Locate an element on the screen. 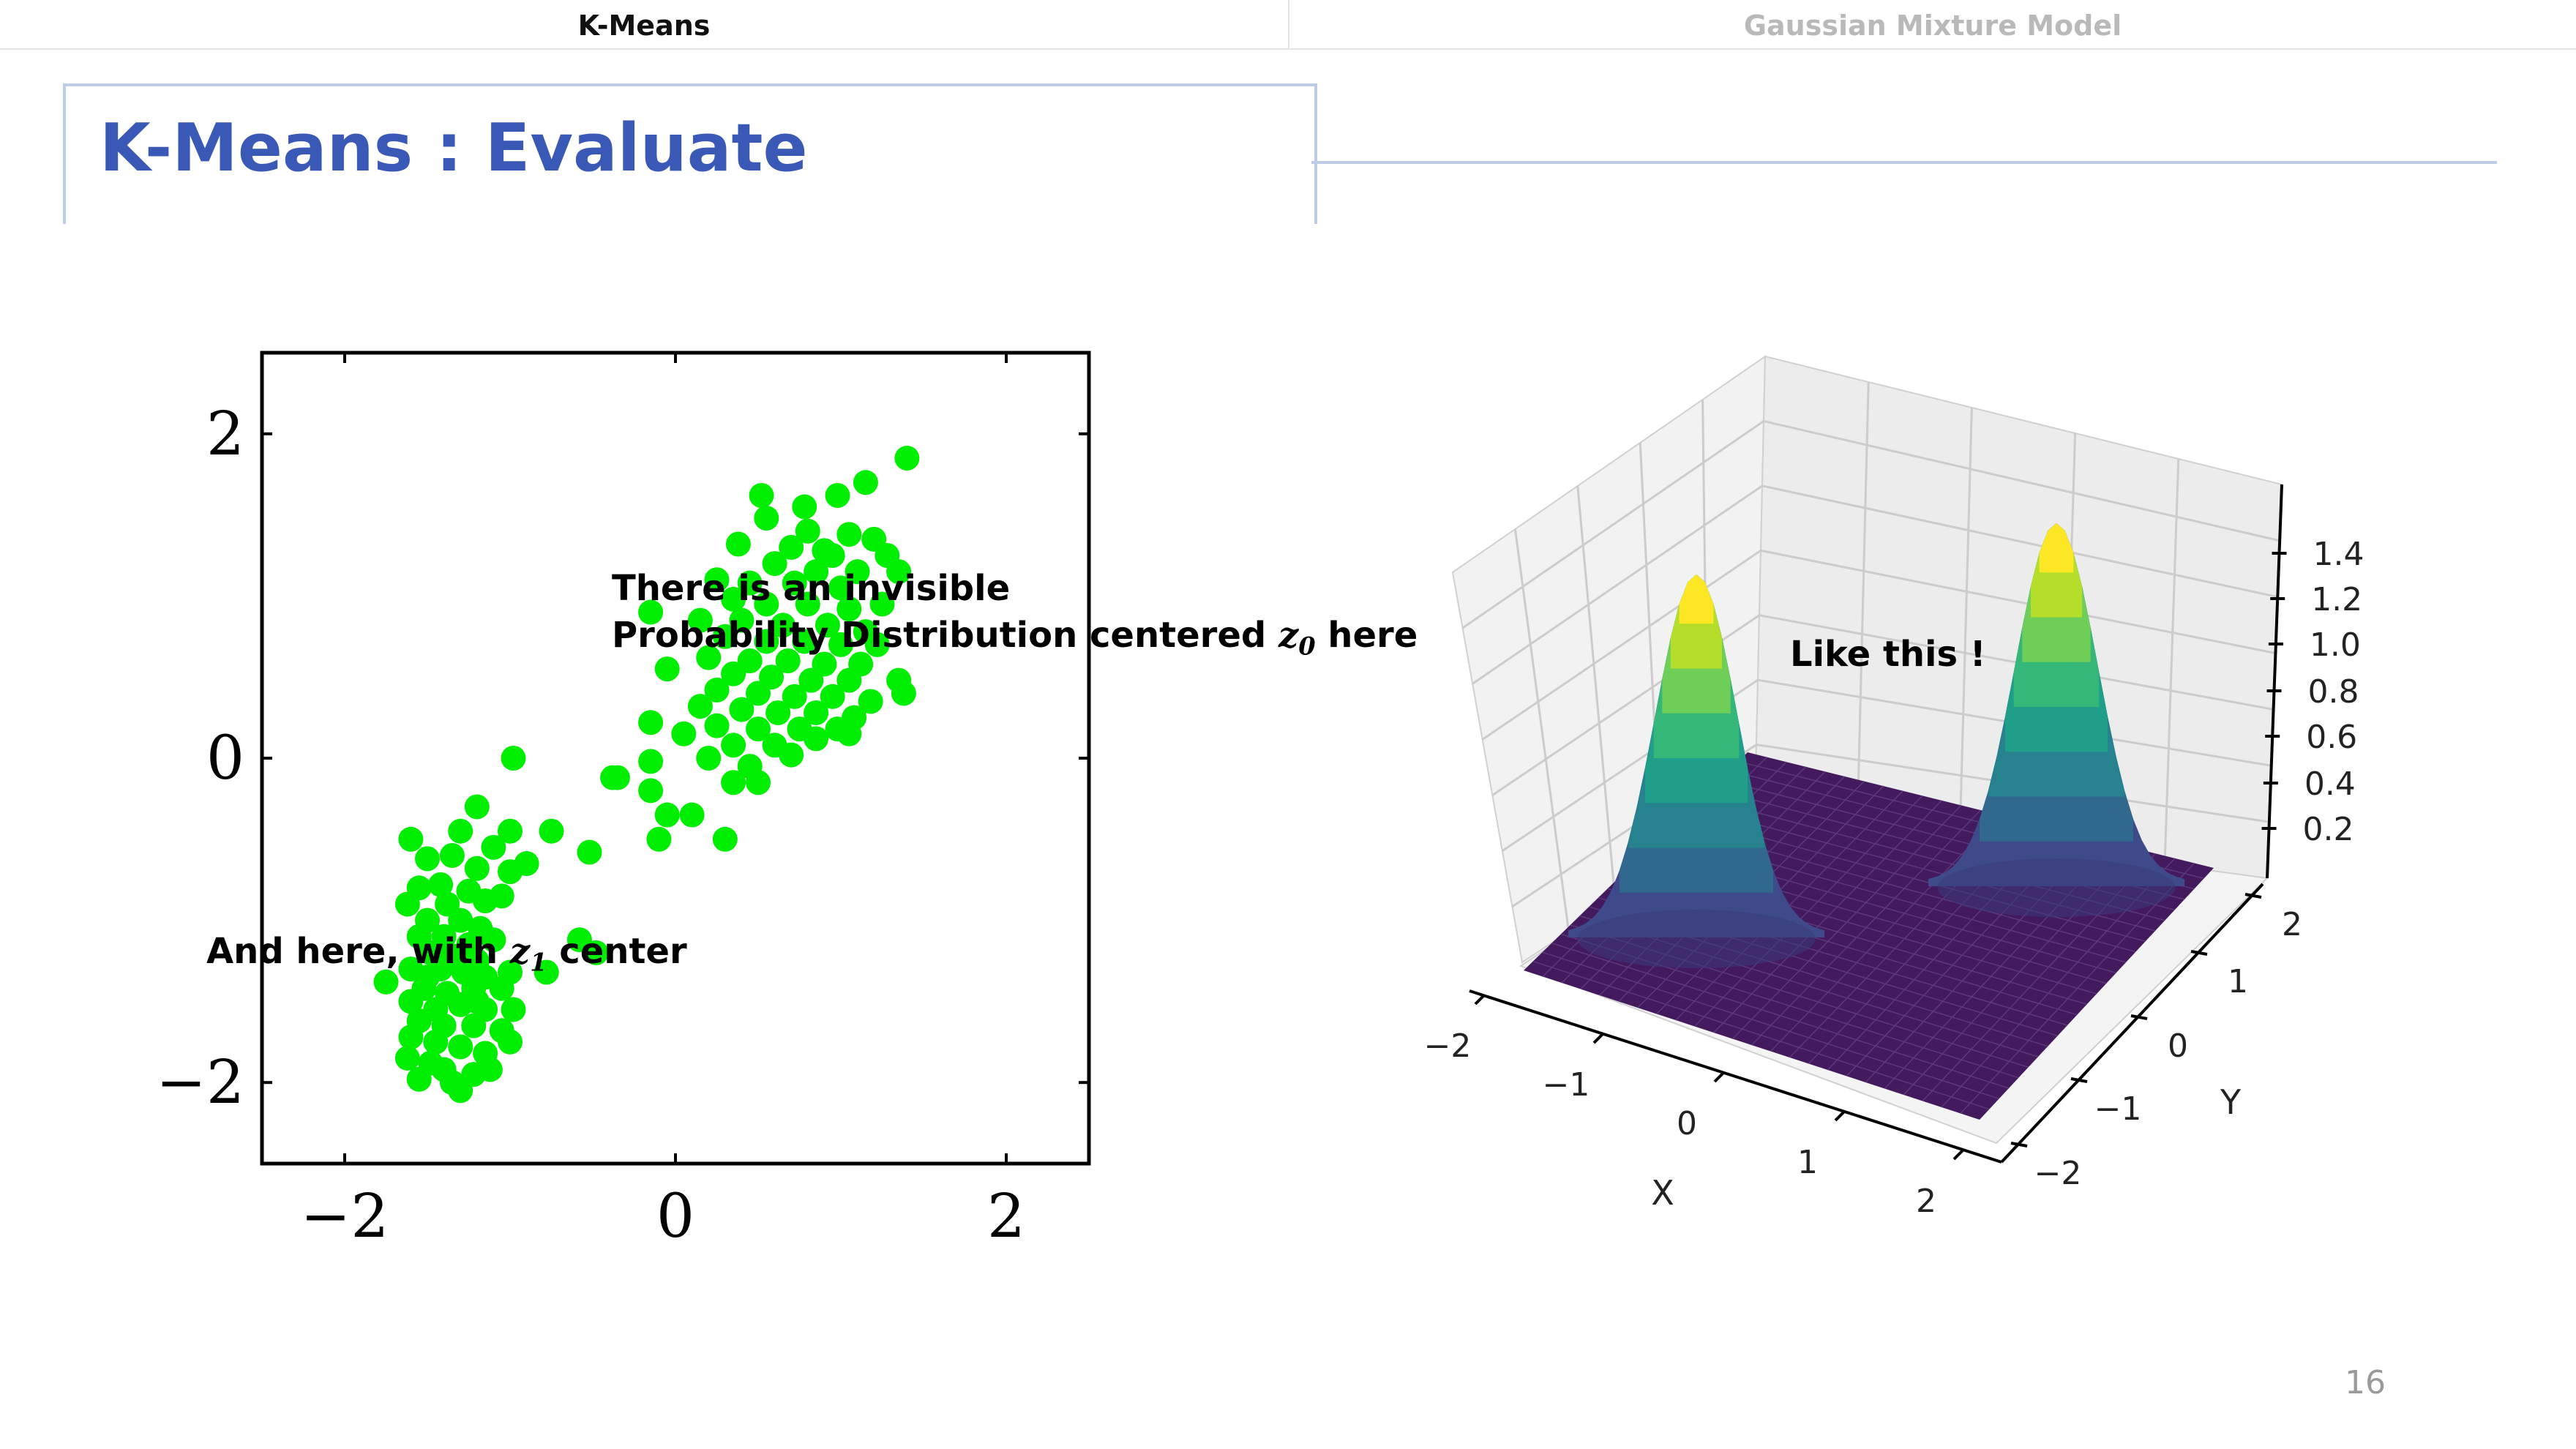 The image size is (2576, 1449). y-axis-tick-label: −2 is located at coordinates (2058, 1173).